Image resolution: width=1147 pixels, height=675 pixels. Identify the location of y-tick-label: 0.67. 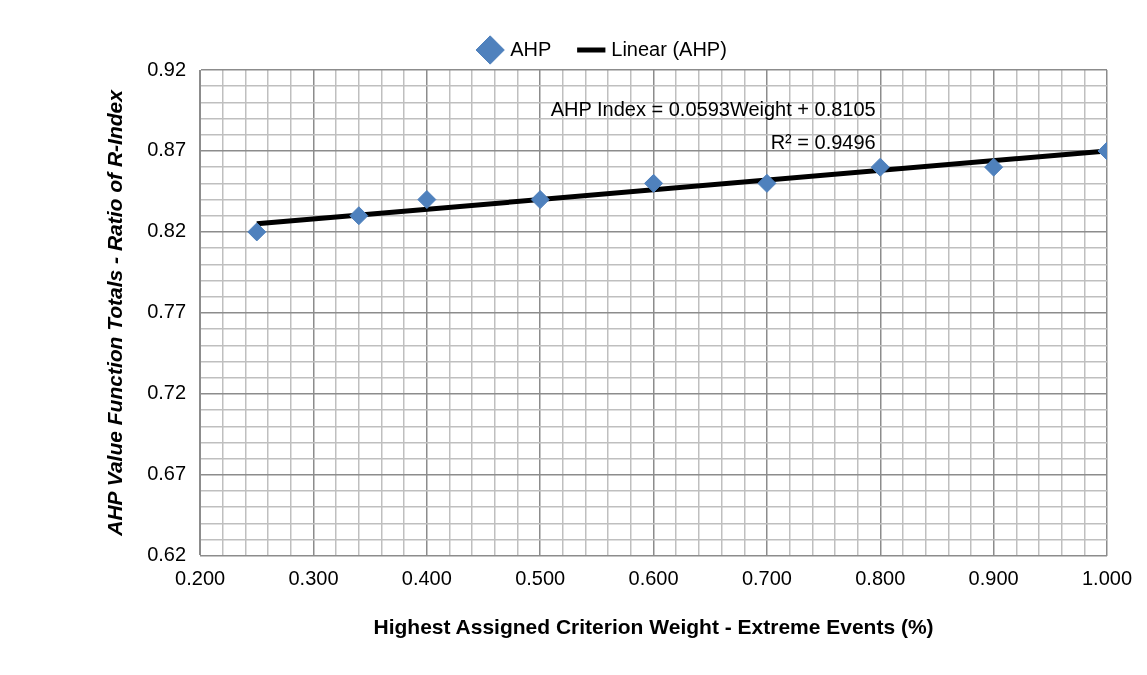
(167, 473).